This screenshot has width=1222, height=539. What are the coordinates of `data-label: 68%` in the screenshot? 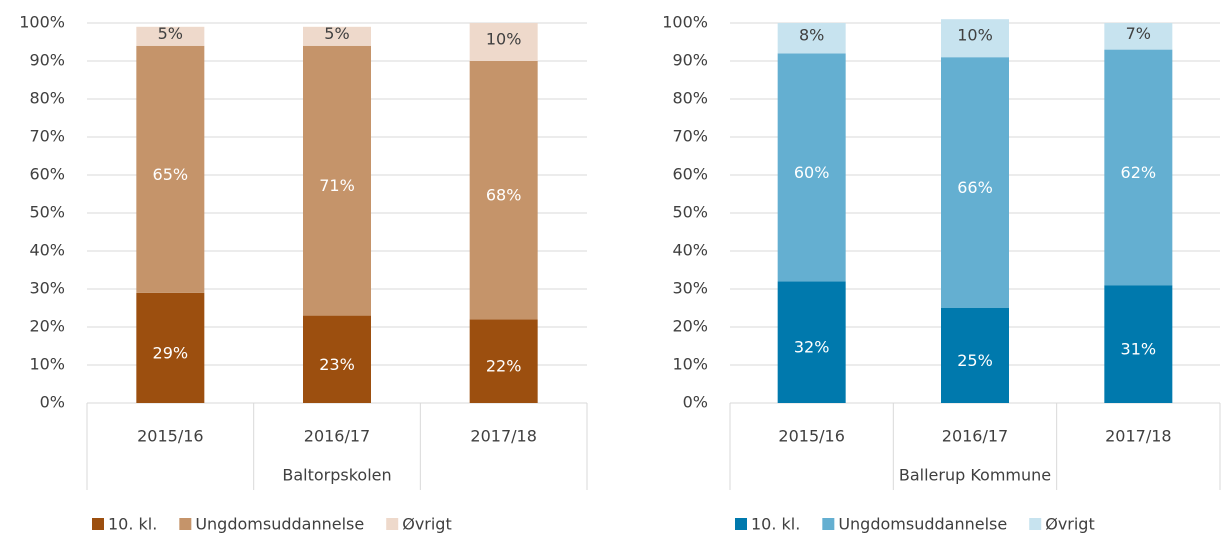 It's located at (504, 195).